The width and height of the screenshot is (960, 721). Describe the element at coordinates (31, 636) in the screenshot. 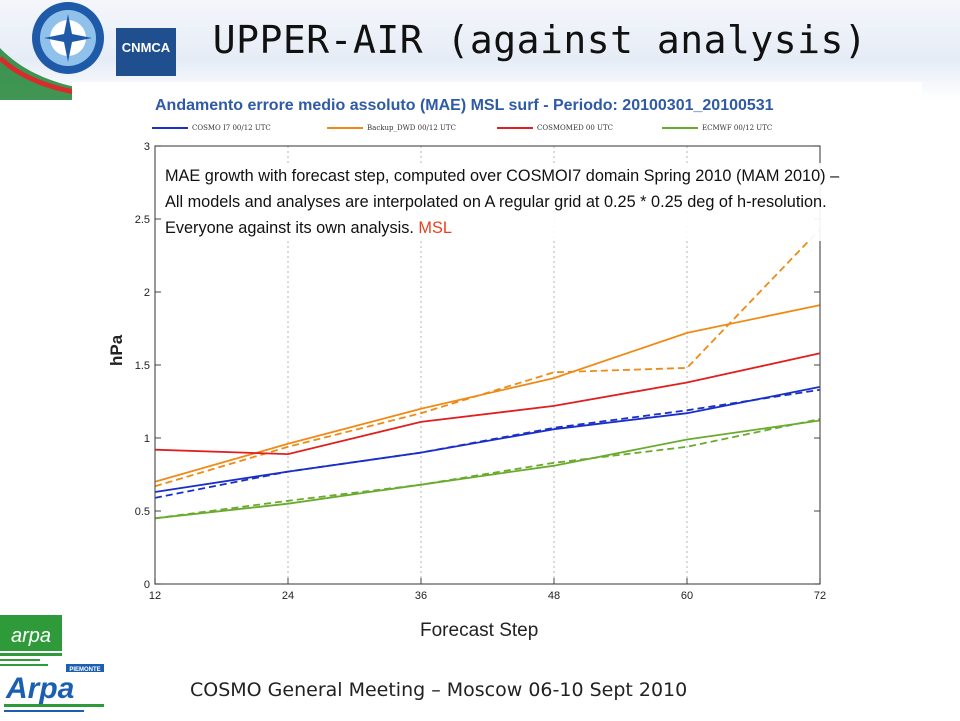

I see `arpa-emr-logo-text: arpa` at that location.